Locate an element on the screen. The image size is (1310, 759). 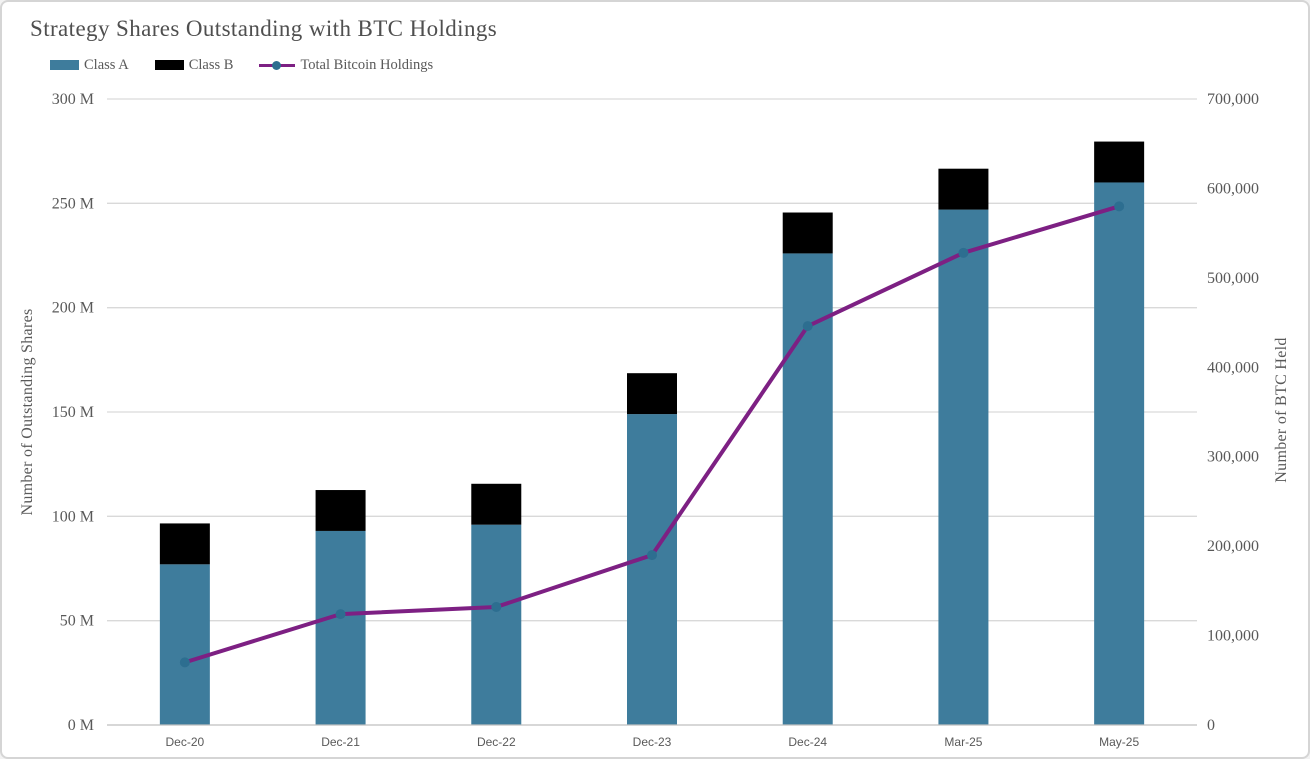
x-tick-label: Dec-23 is located at coordinates (652, 742).